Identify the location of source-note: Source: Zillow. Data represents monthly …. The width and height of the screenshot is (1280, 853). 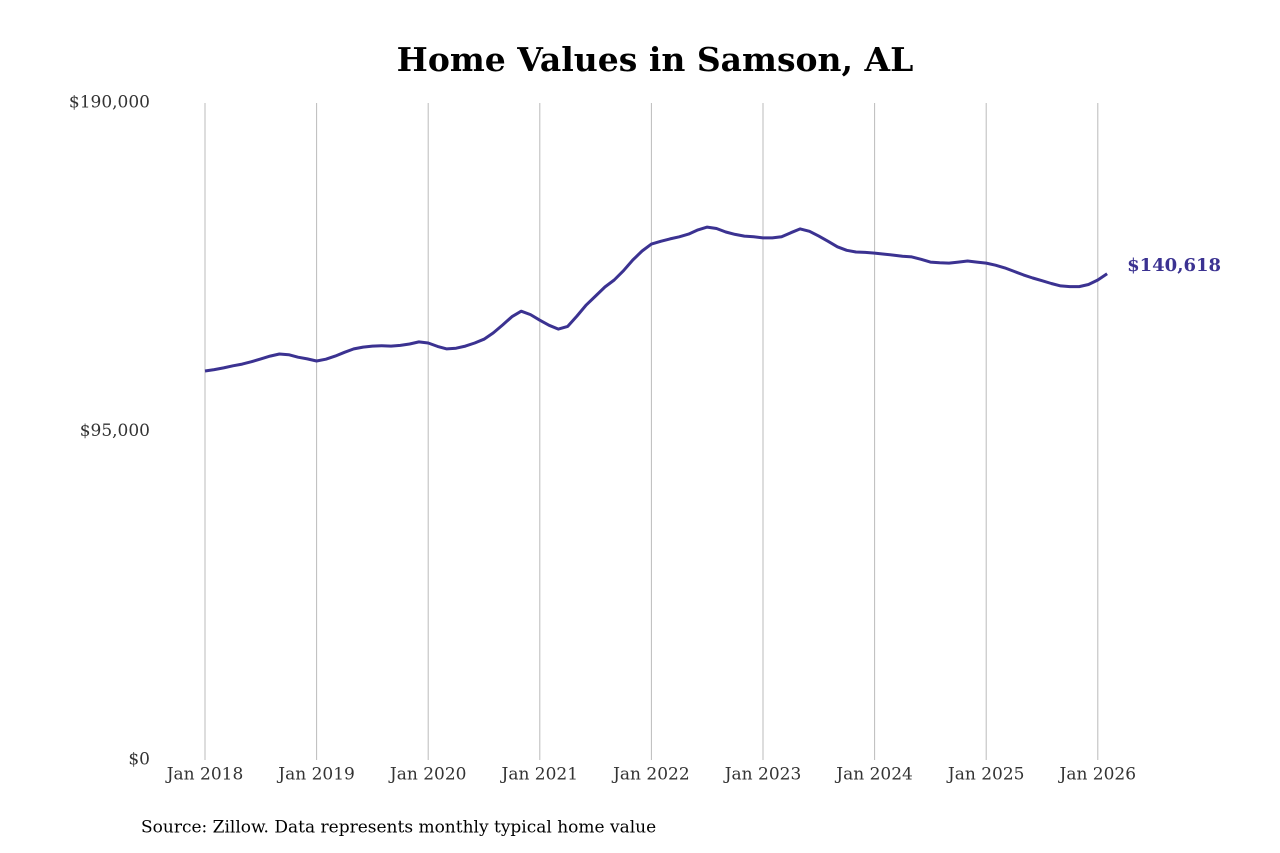
(398, 828).